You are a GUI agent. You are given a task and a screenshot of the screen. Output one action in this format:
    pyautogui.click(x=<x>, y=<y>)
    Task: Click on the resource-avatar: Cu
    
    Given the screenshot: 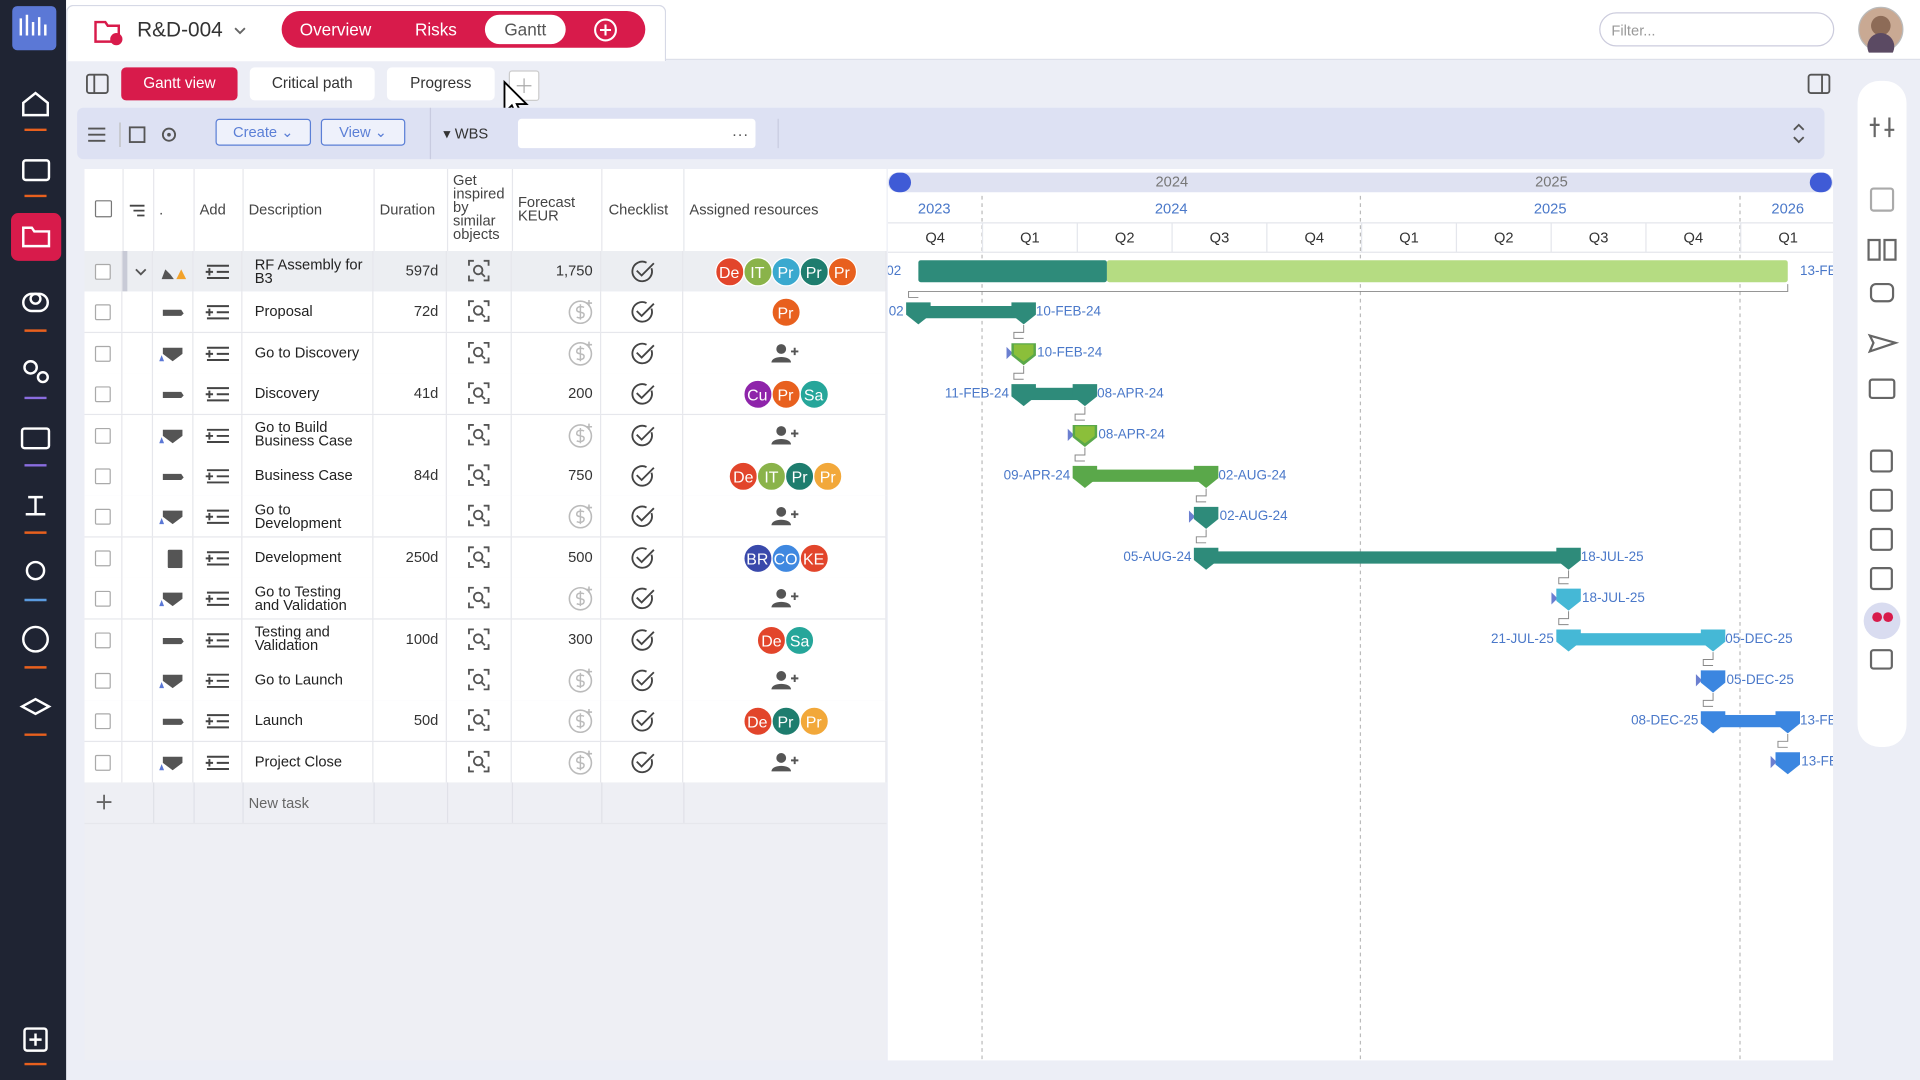 What is the action you would take?
    pyautogui.click(x=757, y=394)
    